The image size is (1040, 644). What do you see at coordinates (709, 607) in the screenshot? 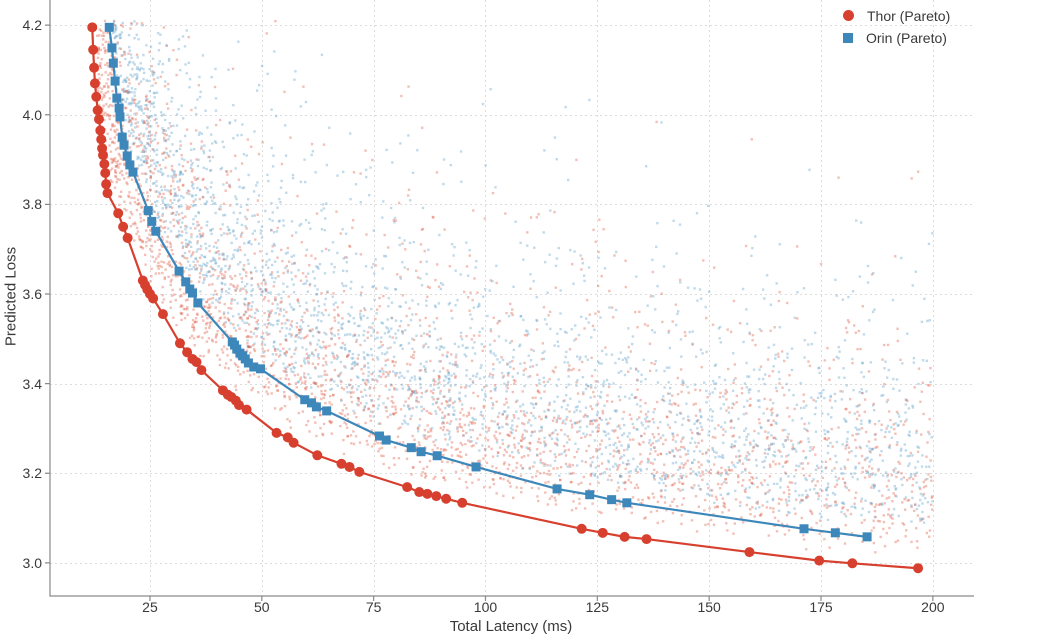
I see `x-tick-label: 150` at bounding box center [709, 607].